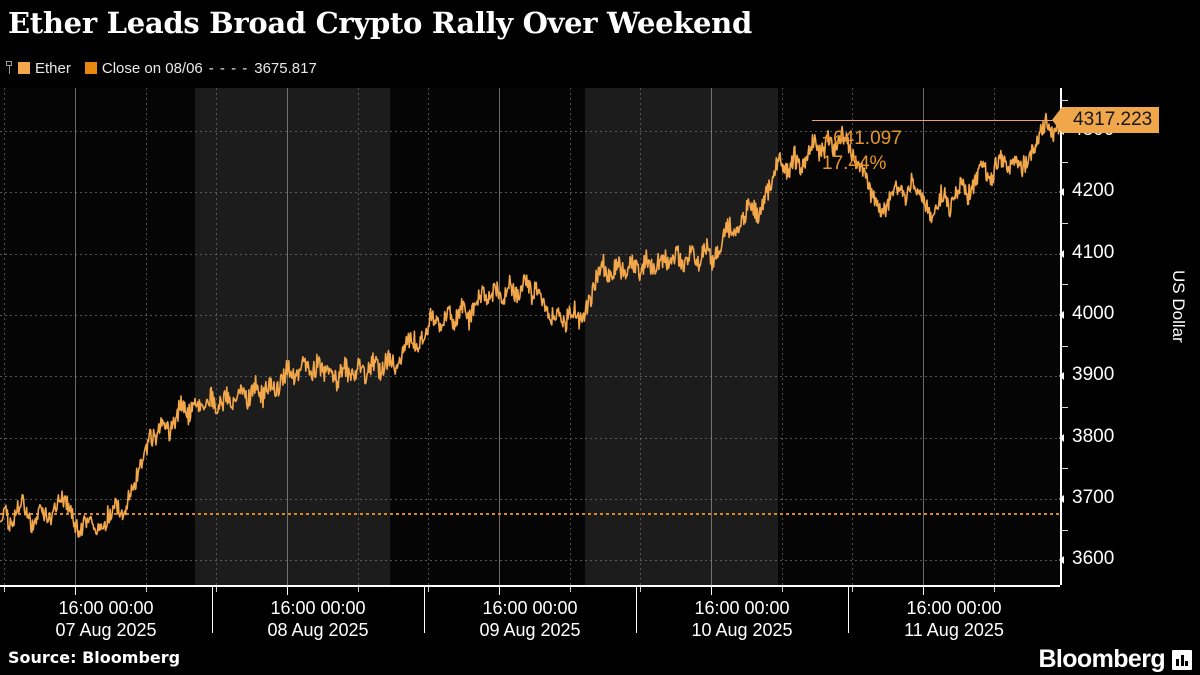  Describe the element at coordinates (530, 586) in the screenshot. I see `x-axis-spine` at that location.